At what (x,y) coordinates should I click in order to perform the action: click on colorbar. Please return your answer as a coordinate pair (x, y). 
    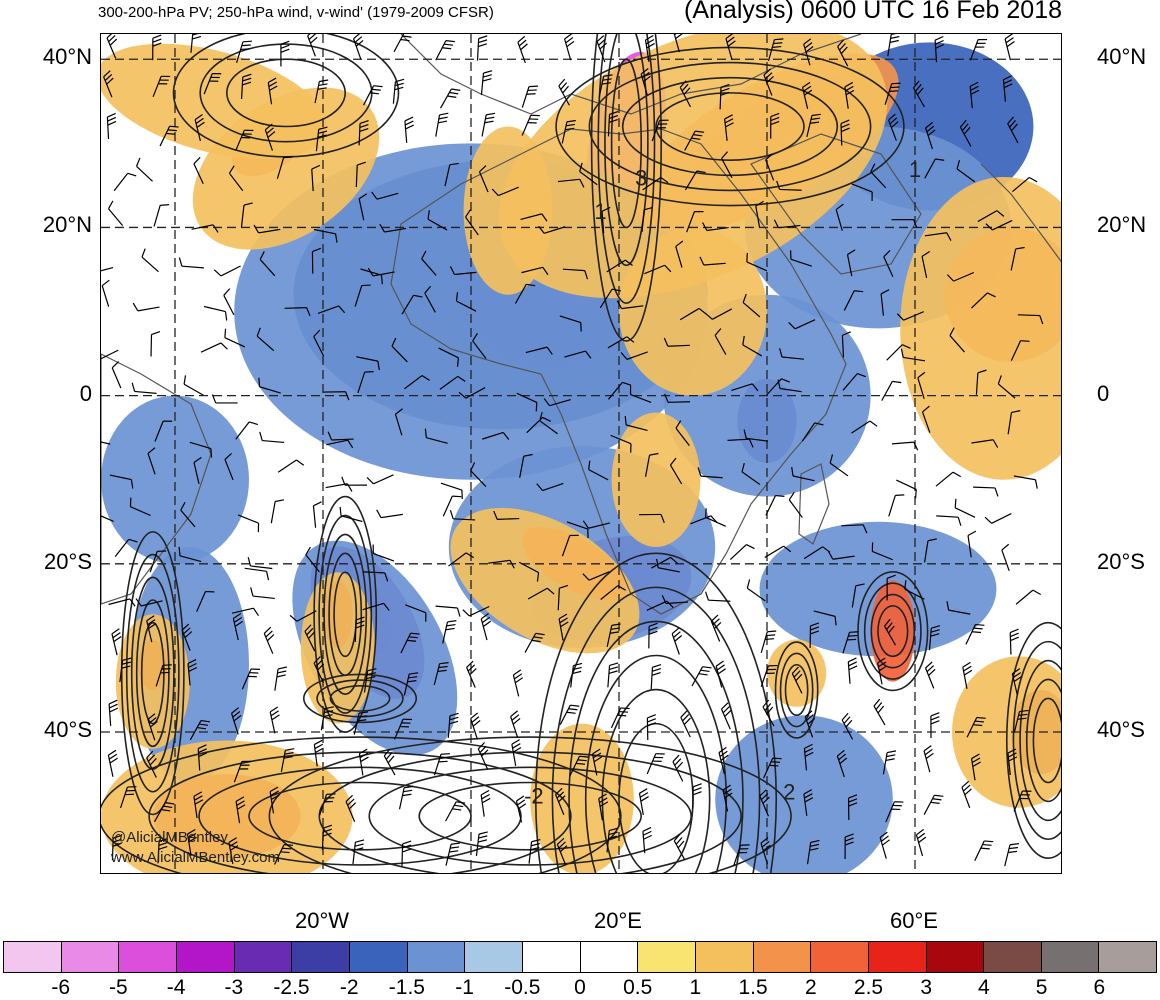
    Looking at the image, I should click on (580, 957).